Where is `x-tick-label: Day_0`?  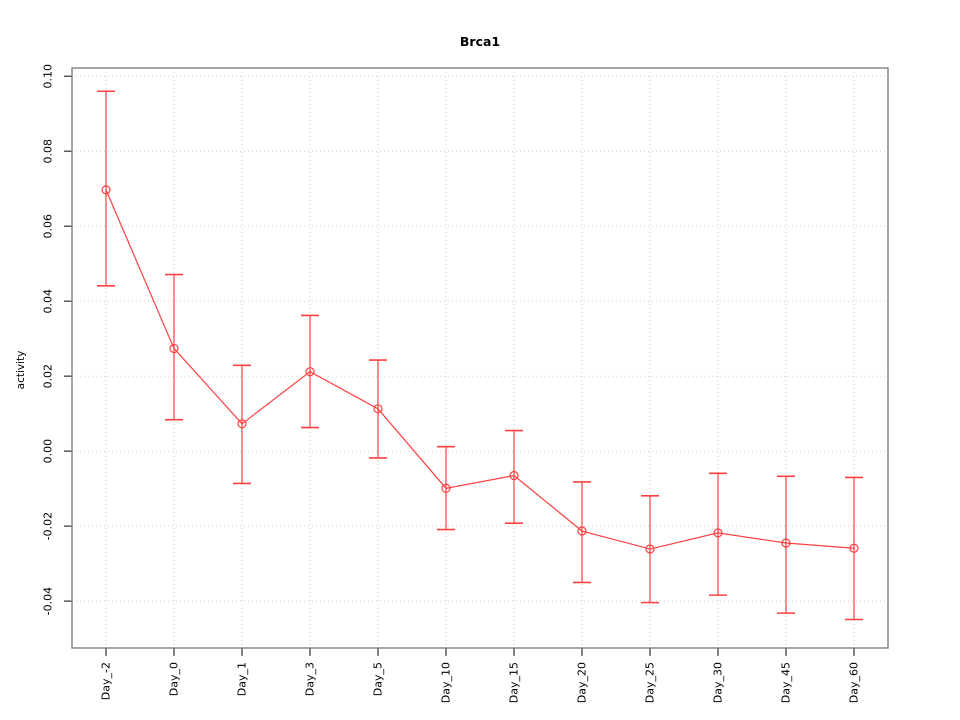
x-tick-label: Day_0 is located at coordinates (174, 679).